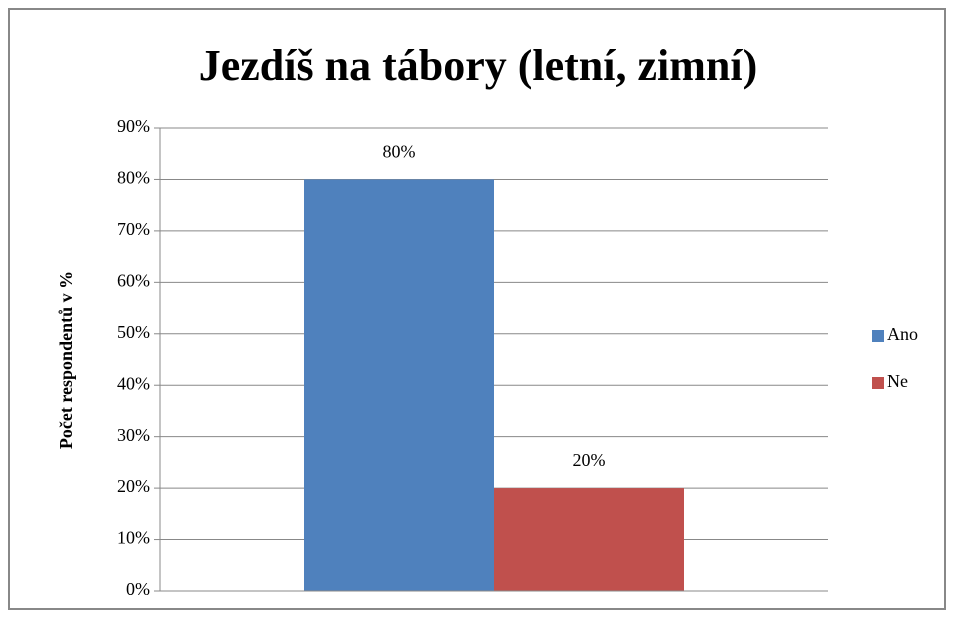 The height and width of the screenshot is (617, 954). Describe the element at coordinates (478, 65) in the screenshot. I see `chart-title: Jezdíš na tábory (letní, zimní)` at that location.